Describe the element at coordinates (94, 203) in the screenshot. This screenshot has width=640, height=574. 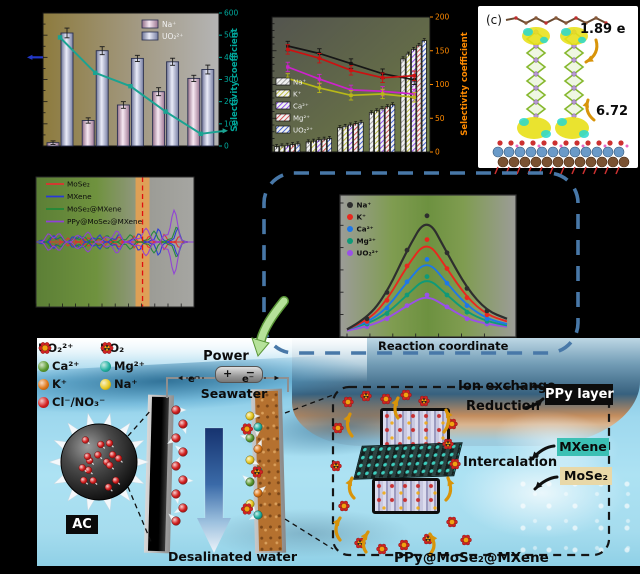
I see `chart3-legend: MoSe₂ MXene MoSe₂@MXene PPy@MoSe₂@MXene` at that location.